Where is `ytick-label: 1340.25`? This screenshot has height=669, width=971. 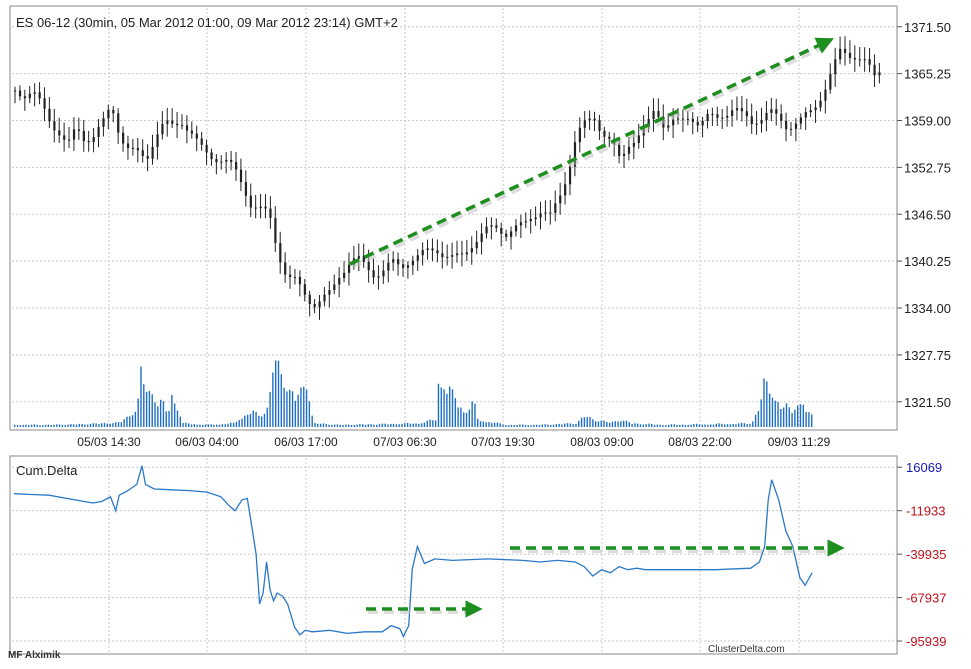 ytick-label: 1340.25 is located at coordinates (927, 261).